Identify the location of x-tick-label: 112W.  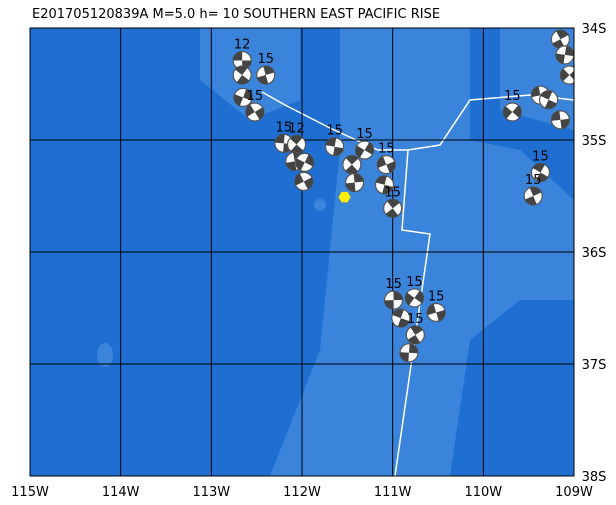
(302, 492).